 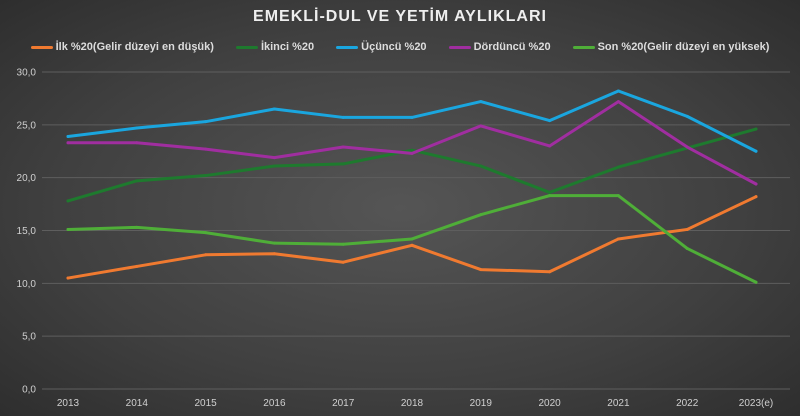 What do you see at coordinates (68, 403) in the screenshot?
I see `x-tick-label: 2013` at bounding box center [68, 403].